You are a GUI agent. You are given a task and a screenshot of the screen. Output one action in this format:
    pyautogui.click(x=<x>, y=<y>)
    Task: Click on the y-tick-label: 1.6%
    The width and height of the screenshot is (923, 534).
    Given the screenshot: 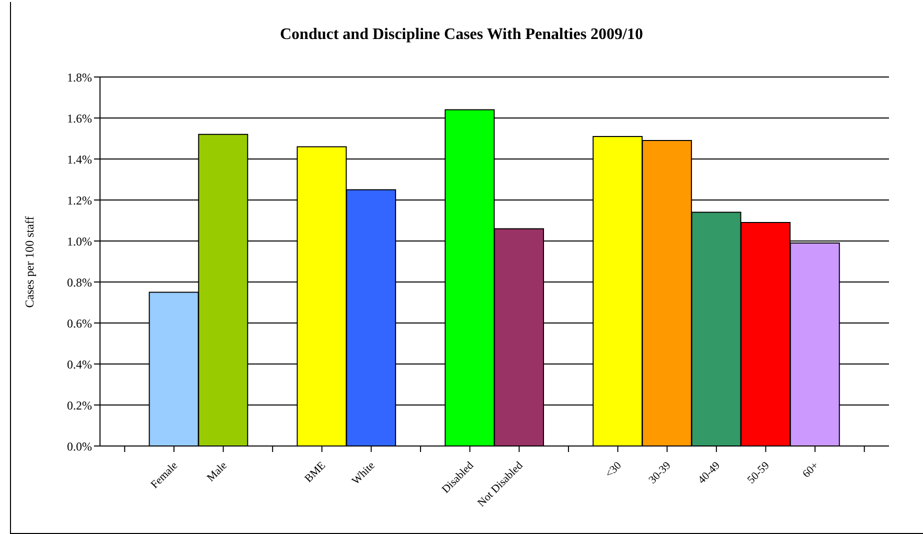 What is the action you would take?
    pyautogui.click(x=79, y=118)
    